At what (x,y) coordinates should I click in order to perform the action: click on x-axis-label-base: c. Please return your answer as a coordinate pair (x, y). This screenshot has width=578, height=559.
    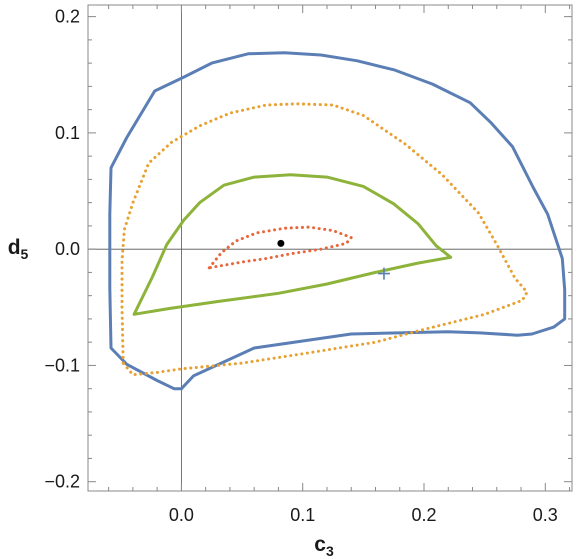
    Looking at the image, I should click on (320, 544).